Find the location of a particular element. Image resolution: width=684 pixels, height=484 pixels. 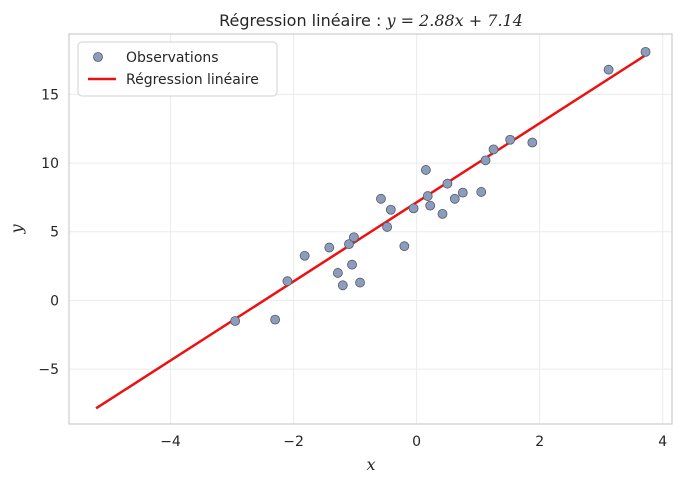

chart-title: Régression linéaire : y = 2.88x + 7.14 is located at coordinates (371, 20).